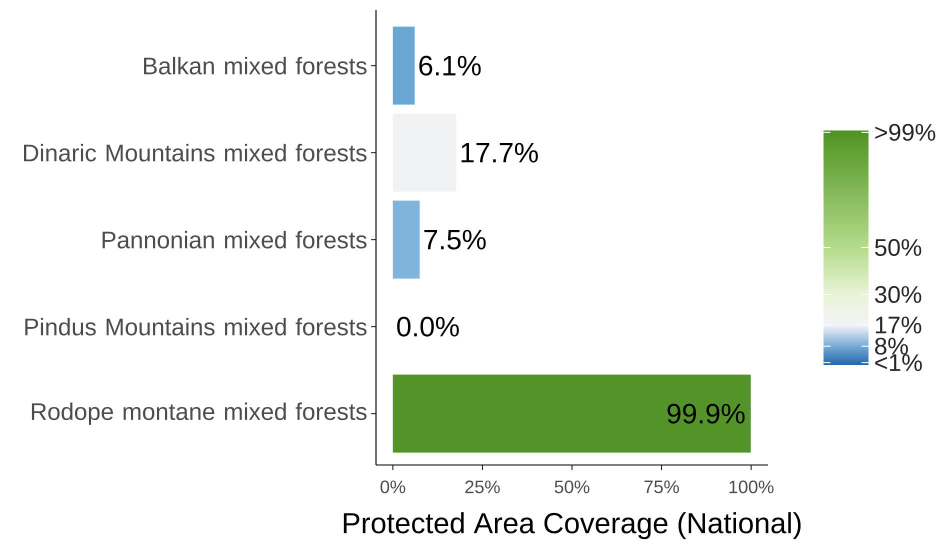 The height and width of the screenshot is (548, 940). What do you see at coordinates (450, 66) in the screenshot?
I see `data-label: 6.1%` at bounding box center [450, 66].